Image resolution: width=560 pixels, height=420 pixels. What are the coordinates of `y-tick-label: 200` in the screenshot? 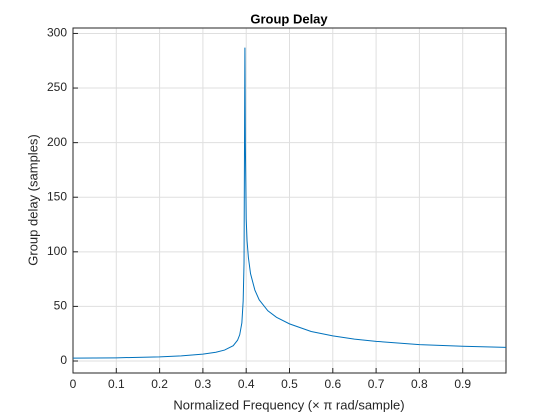 It's located at (57, 142).